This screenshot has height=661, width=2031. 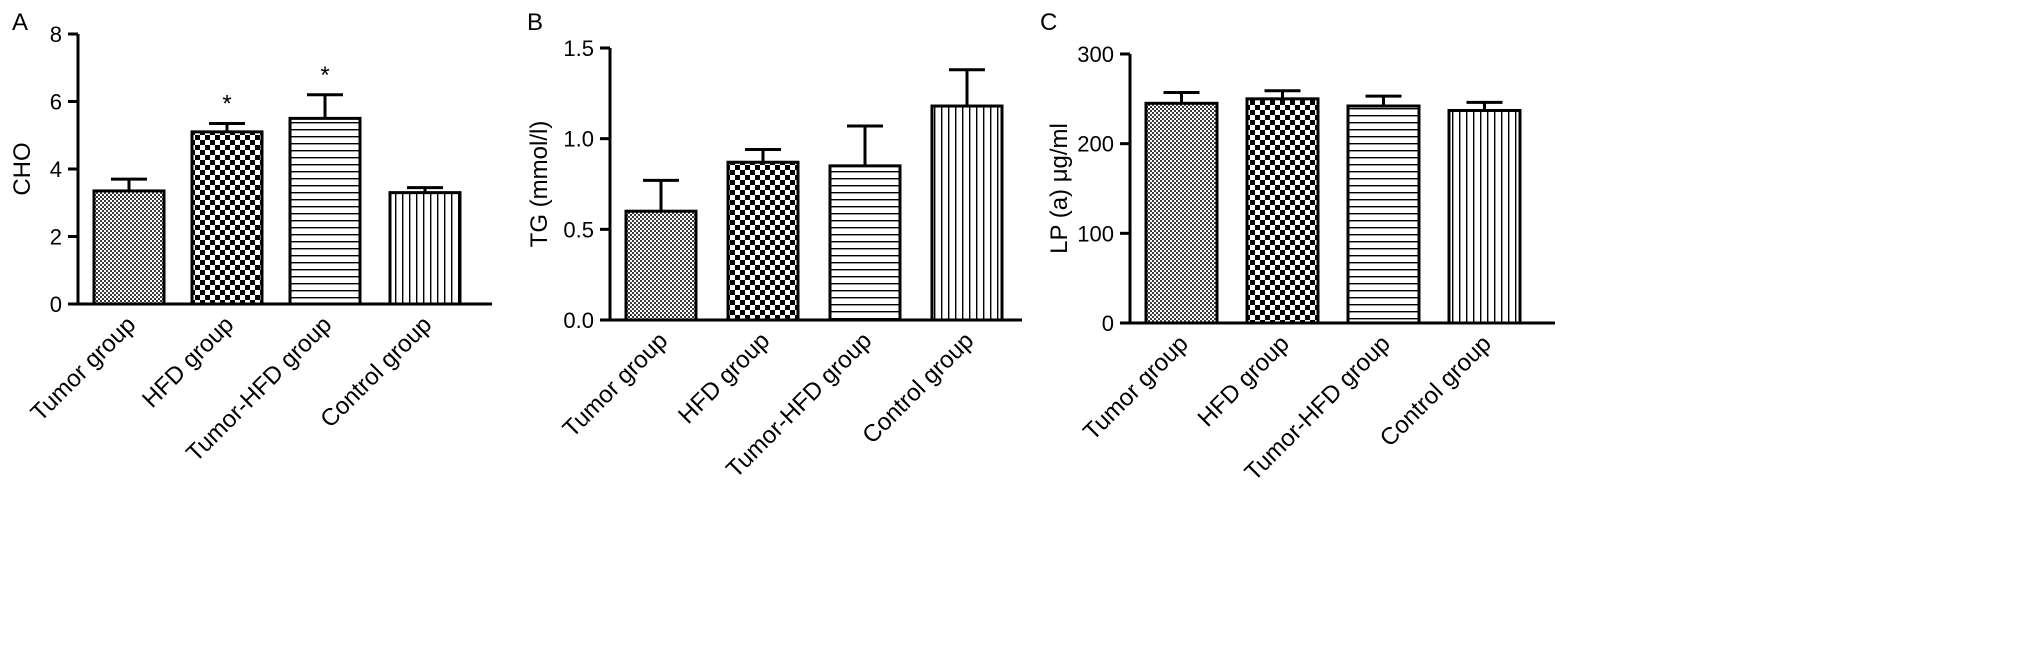 I want to click on panel-b-bar-tumor-hfd, so click(x=865, y=243).